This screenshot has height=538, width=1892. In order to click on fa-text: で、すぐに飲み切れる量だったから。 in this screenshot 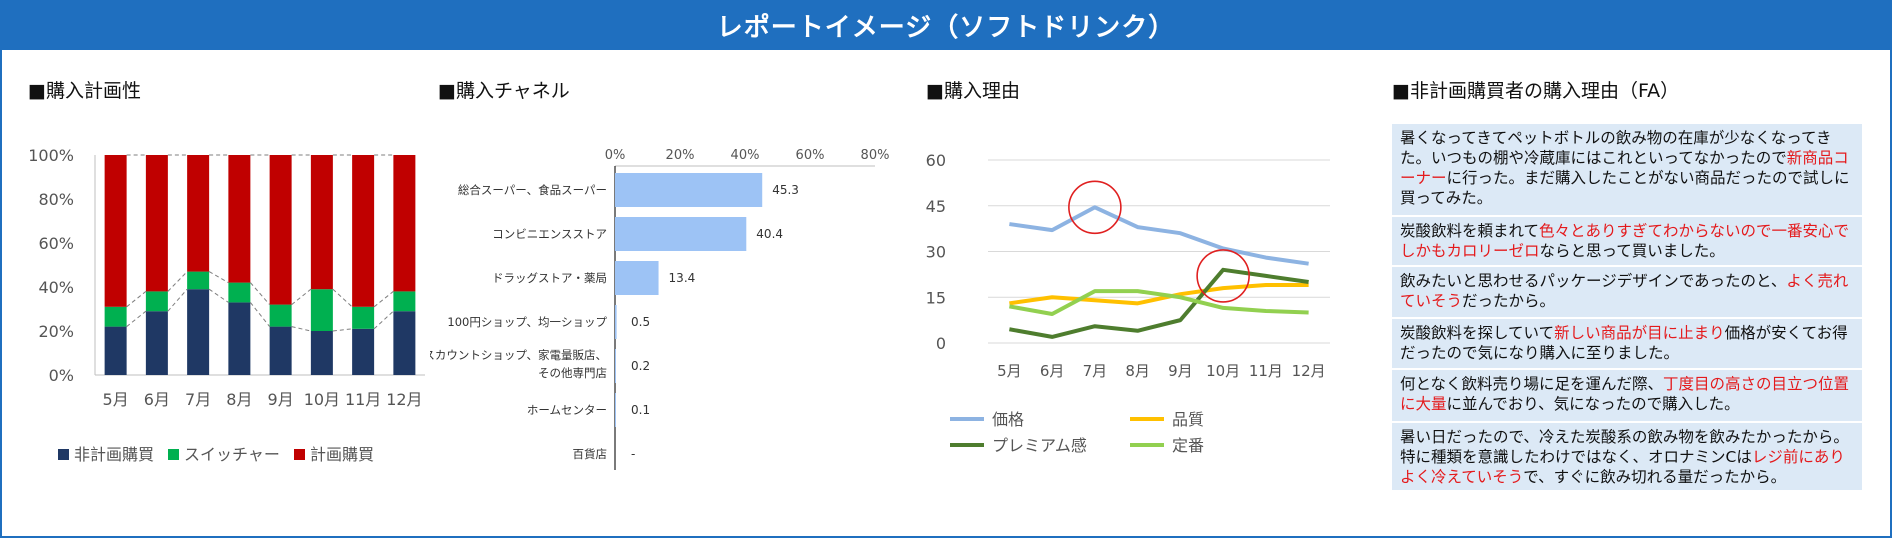, I will do `click(1655, 477)`.